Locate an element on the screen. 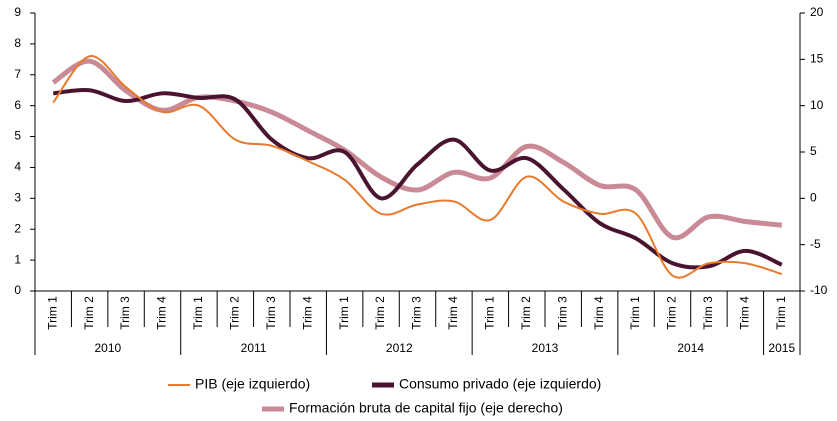 The image size is (837, 421). y2-tick-label: 10 is located at coordinates (817, 105).